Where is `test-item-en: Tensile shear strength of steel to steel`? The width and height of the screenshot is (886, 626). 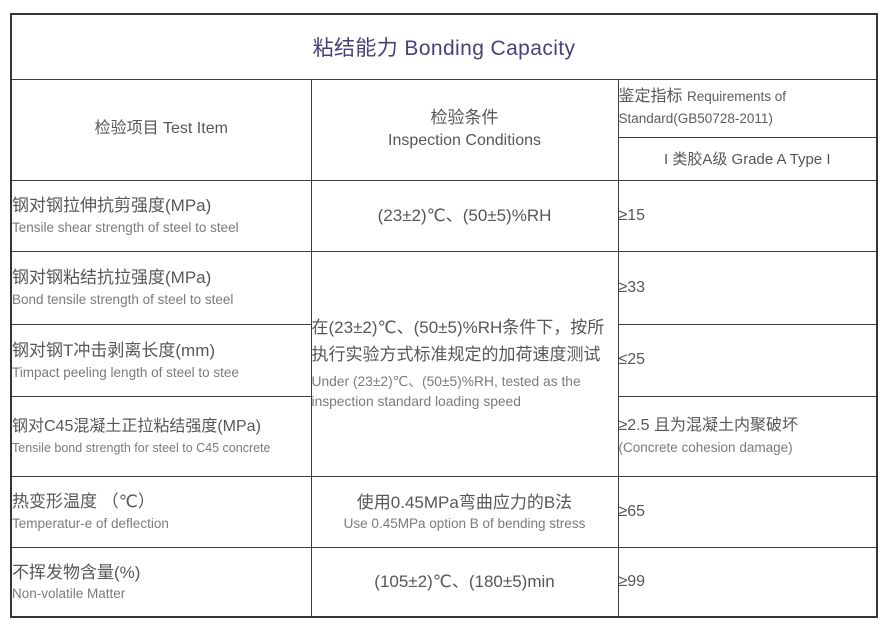
test-item-en: Tensile shear strength of steel to steel is located at coordinates (125, 228).